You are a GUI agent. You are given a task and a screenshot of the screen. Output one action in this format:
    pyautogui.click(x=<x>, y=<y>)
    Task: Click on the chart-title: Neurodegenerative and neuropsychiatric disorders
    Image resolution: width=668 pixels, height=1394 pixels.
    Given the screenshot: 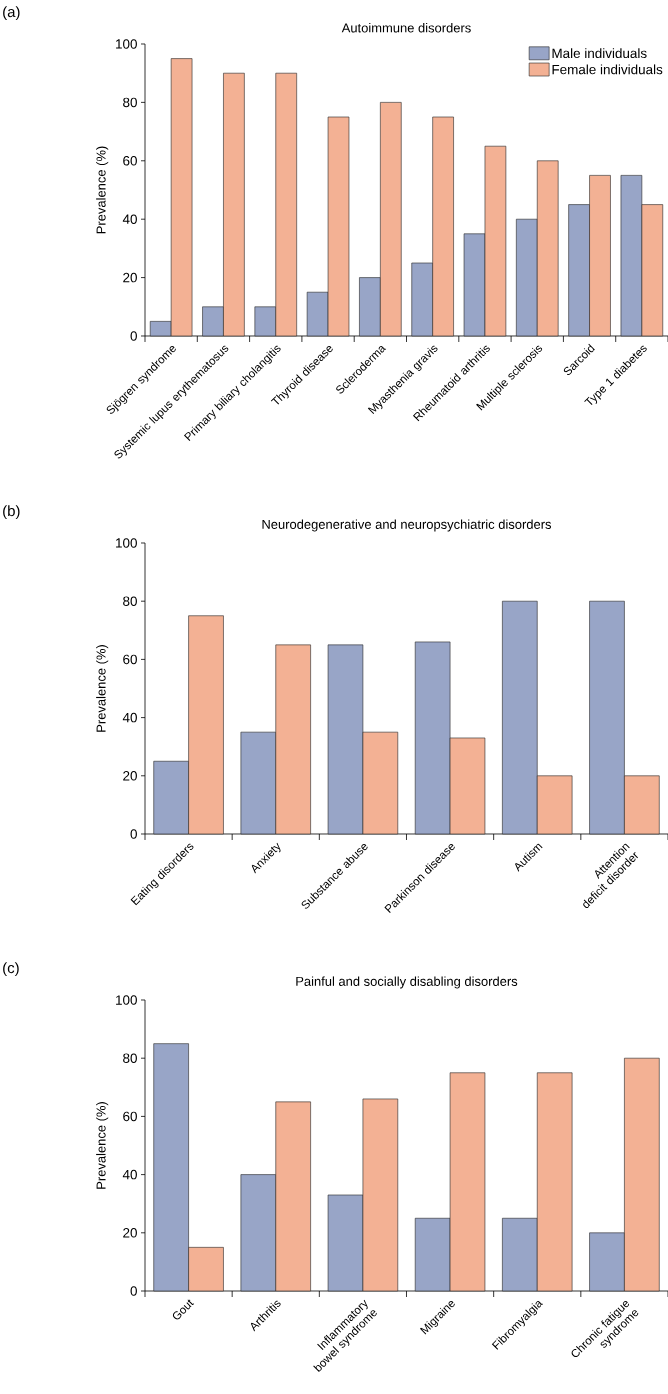 What is the action you would take?
    pyautogui.click(x=407, y=525)
    